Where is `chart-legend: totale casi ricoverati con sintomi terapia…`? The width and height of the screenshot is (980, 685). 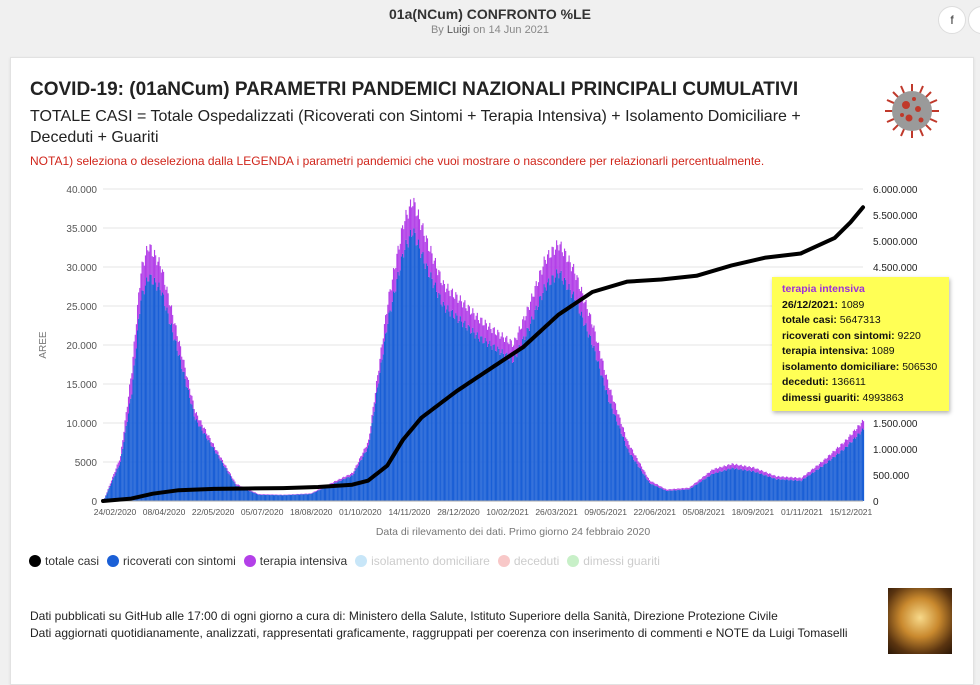 chart-legend: totale casi ricoverati con sintomi terapia… is located at coordinates (348, 562).